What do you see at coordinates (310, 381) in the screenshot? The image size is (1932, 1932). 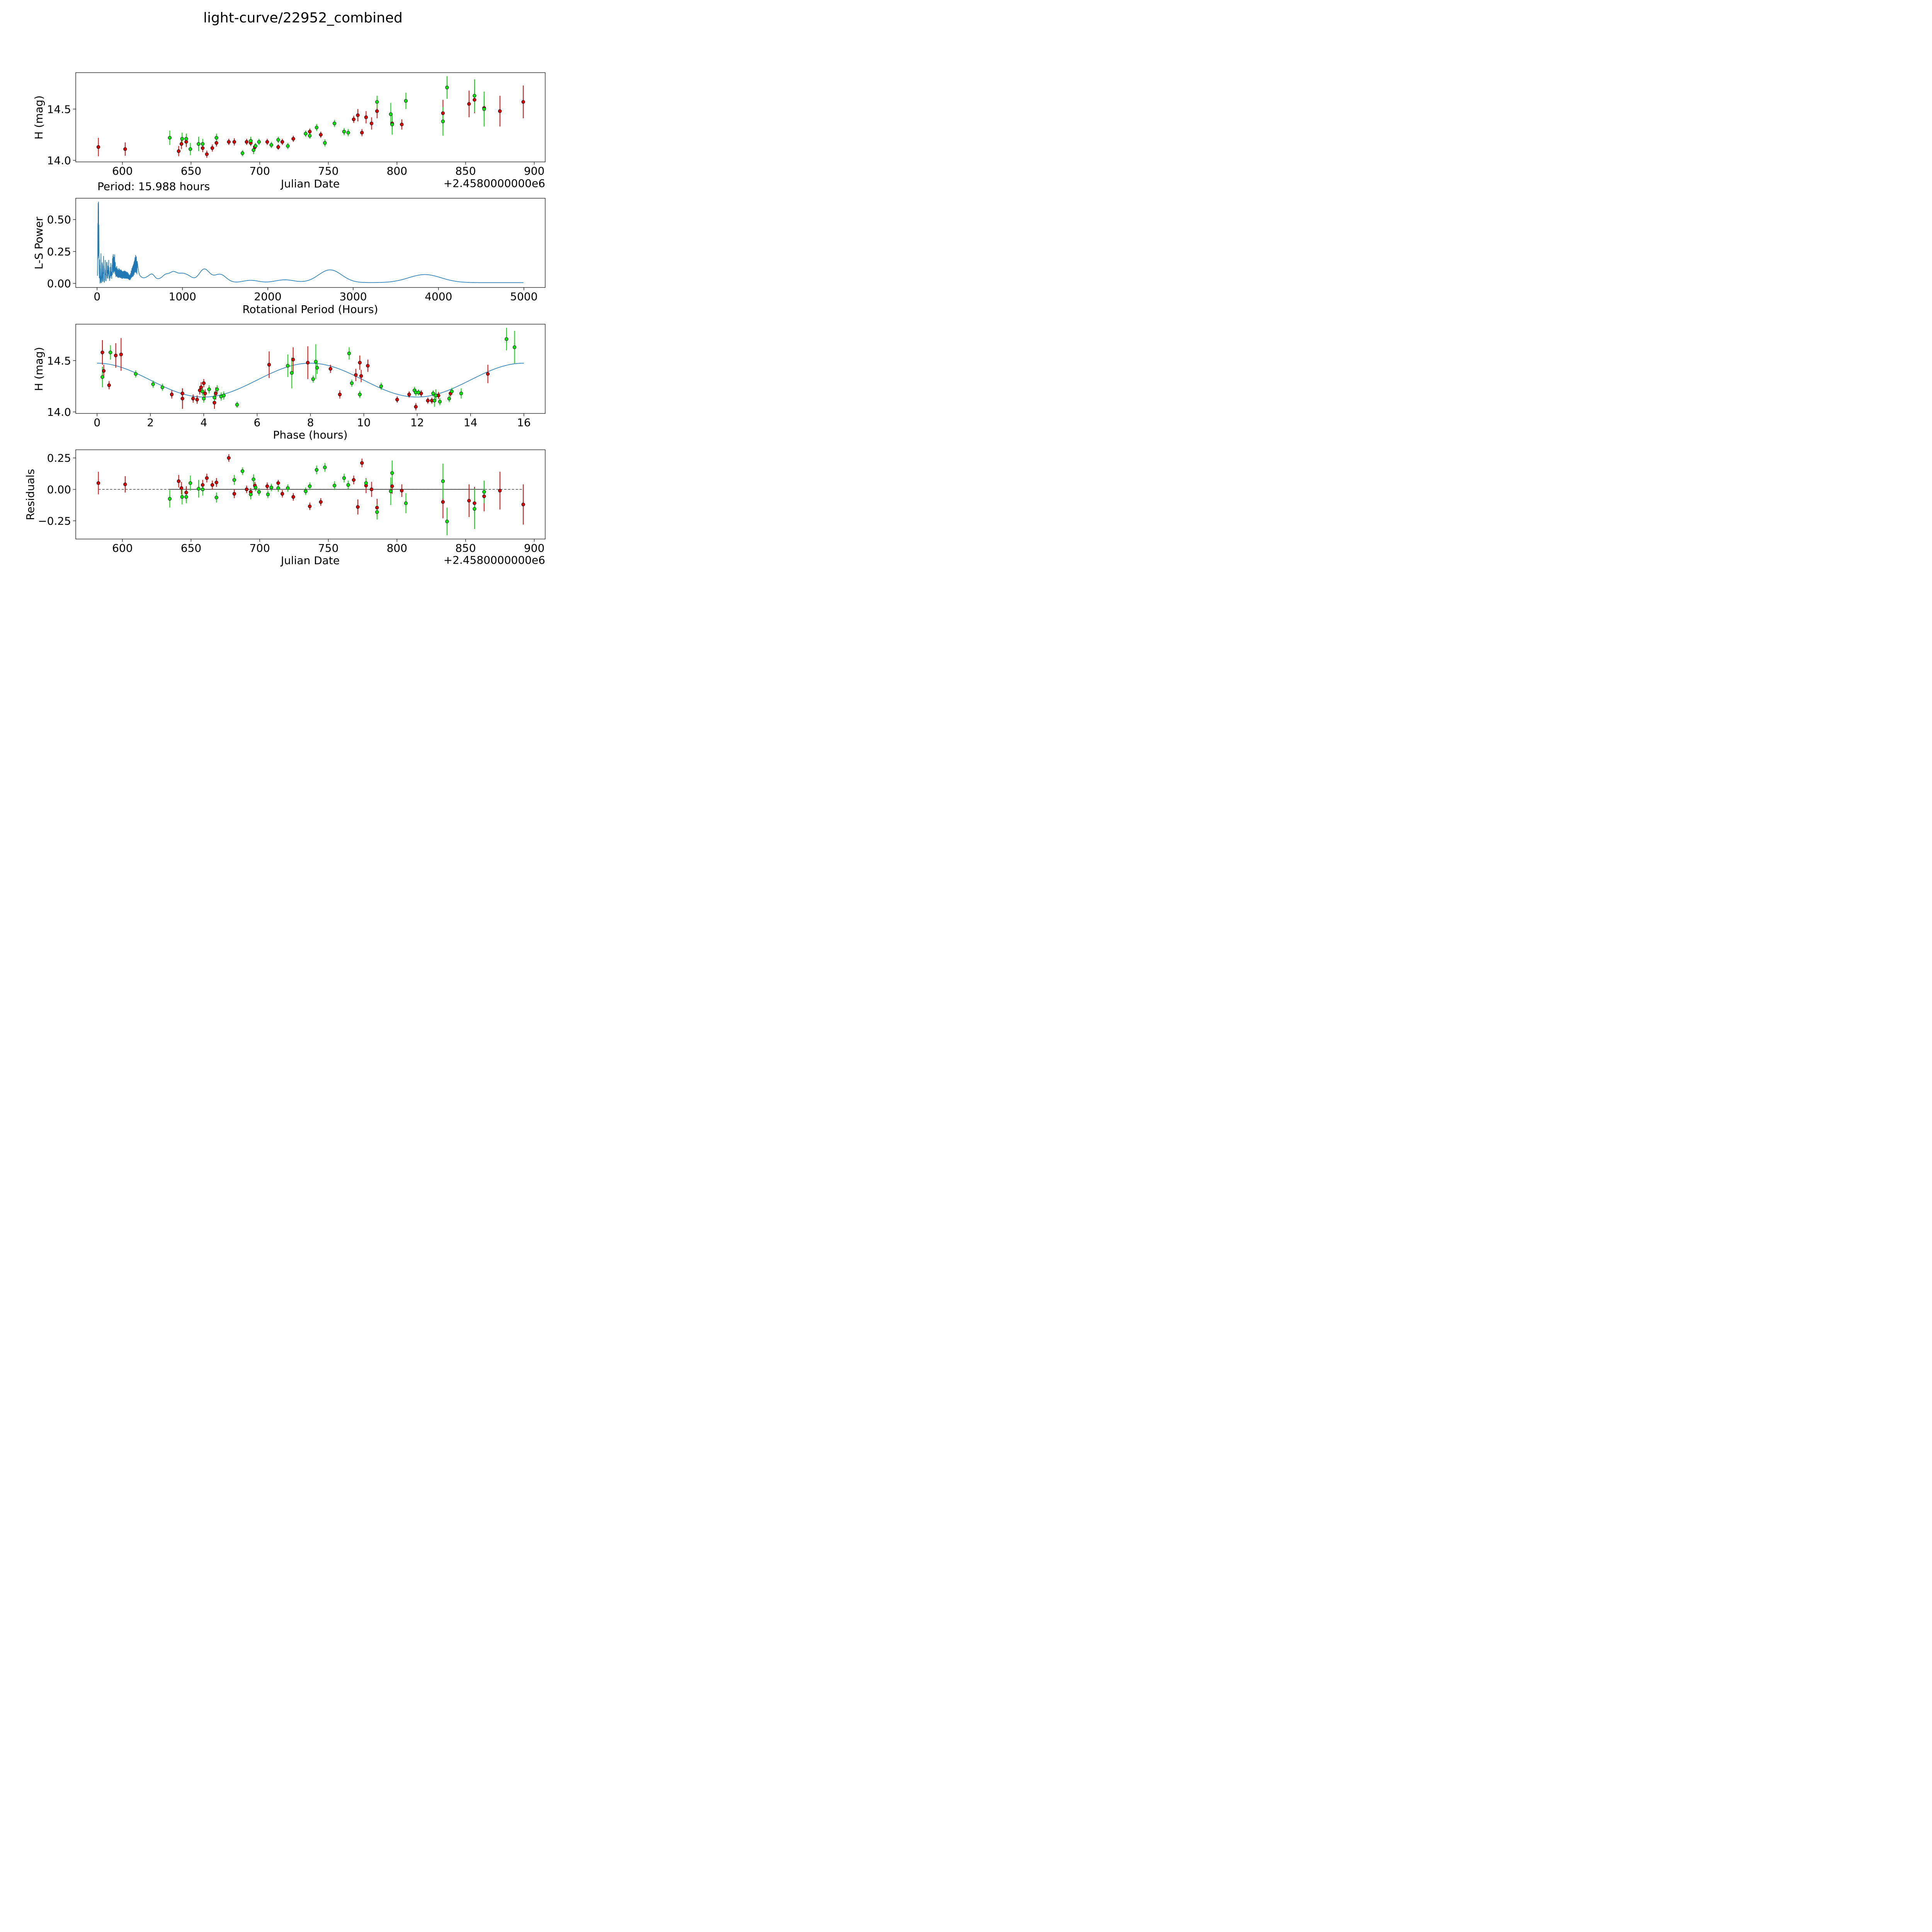 I see `phased-model-curve` at bounding box center [310, 381].